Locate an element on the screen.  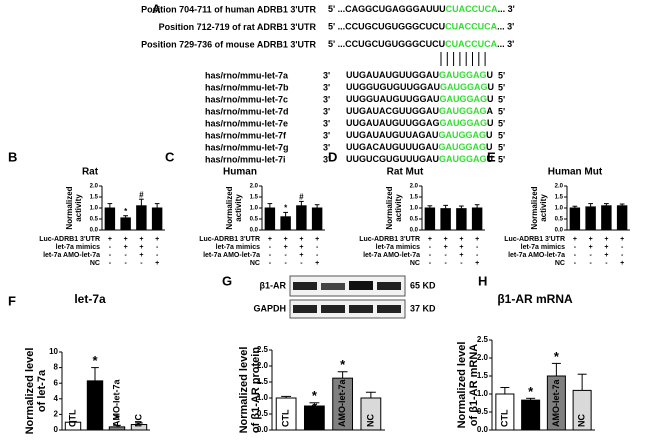
blot-bands is located at coordinates (347, 297).